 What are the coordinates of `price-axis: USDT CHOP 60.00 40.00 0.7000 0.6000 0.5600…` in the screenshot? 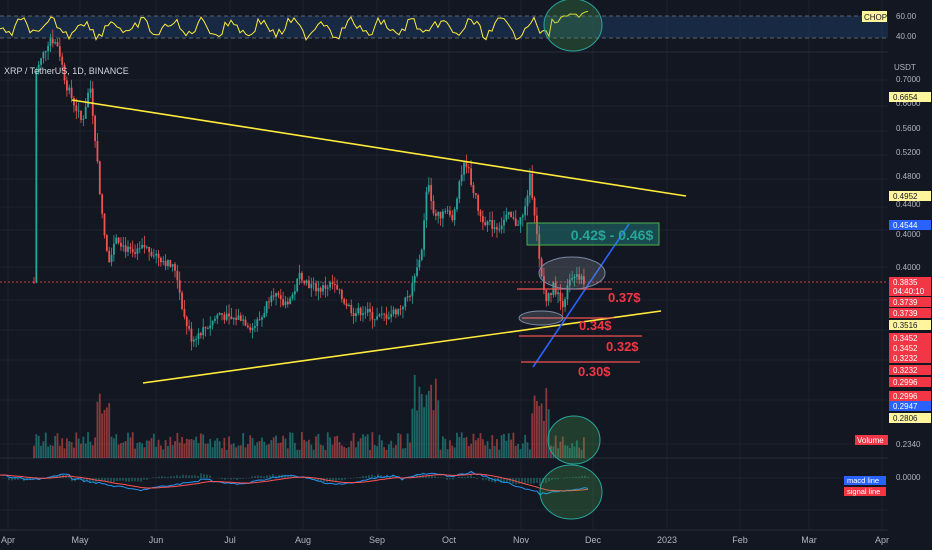 It's located at (888, 275).